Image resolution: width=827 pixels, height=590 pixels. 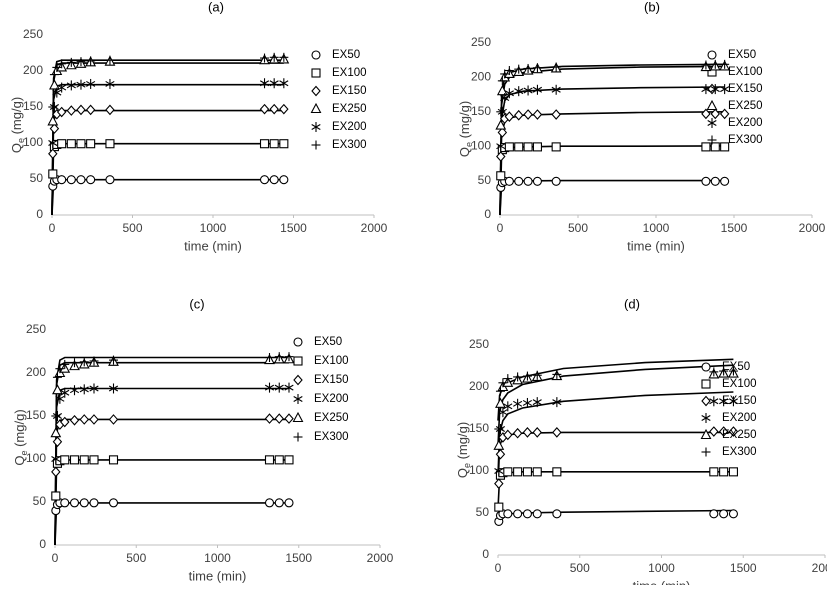 I want to click on y-tick-label: 200, so click(x=479, y=386).